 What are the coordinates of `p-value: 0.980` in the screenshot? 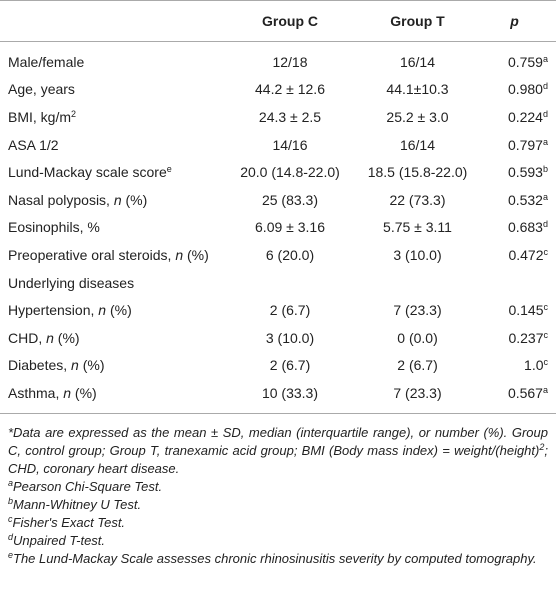 It's located at (525, 89).